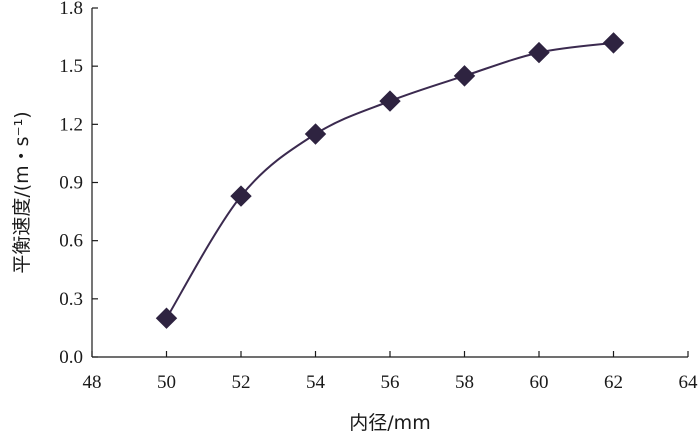 The width and height of the screenshot is (700, 436). Describe the element at coordinates (22, 192) in the screenshot. I see `y-axis-title: 平衡速度/(m・s⁻¹)` at that location.